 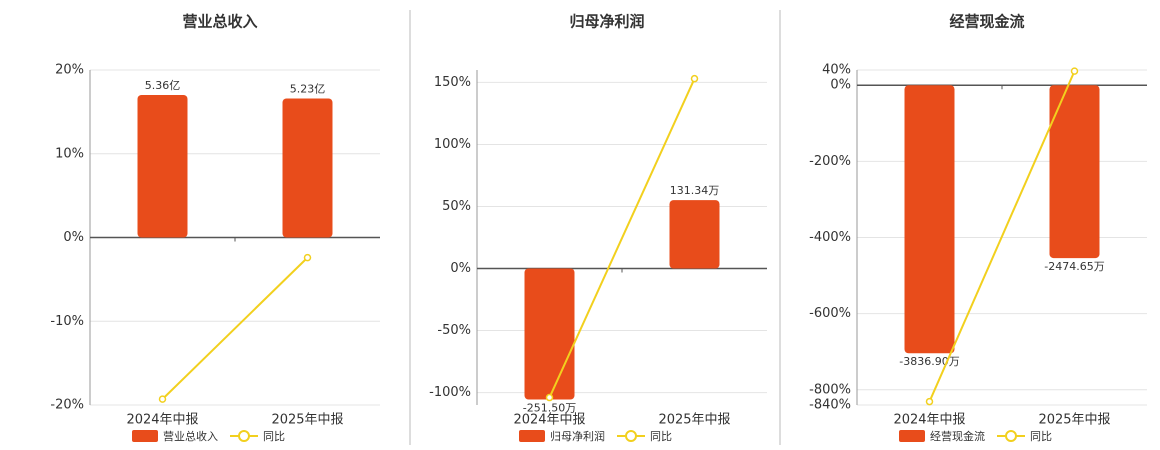 What do you see at coordinates (577, 436) in the screenshot?
I see `legend-label: 归母净利润` at bounding box center [577, 436].